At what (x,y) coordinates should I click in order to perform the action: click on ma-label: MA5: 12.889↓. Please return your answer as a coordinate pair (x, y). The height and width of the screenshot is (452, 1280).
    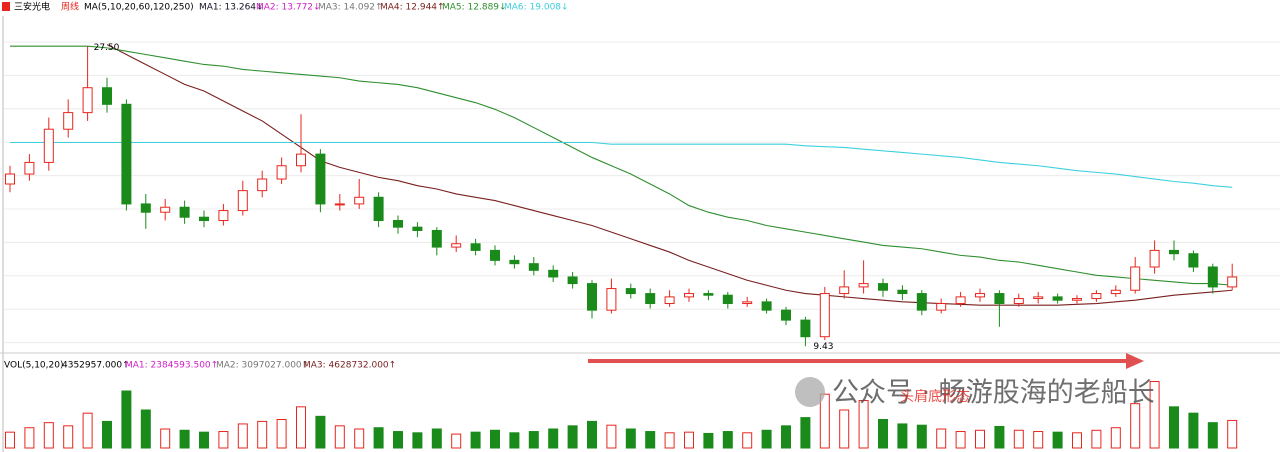
    Looking at the image, I should click on (474, 8).